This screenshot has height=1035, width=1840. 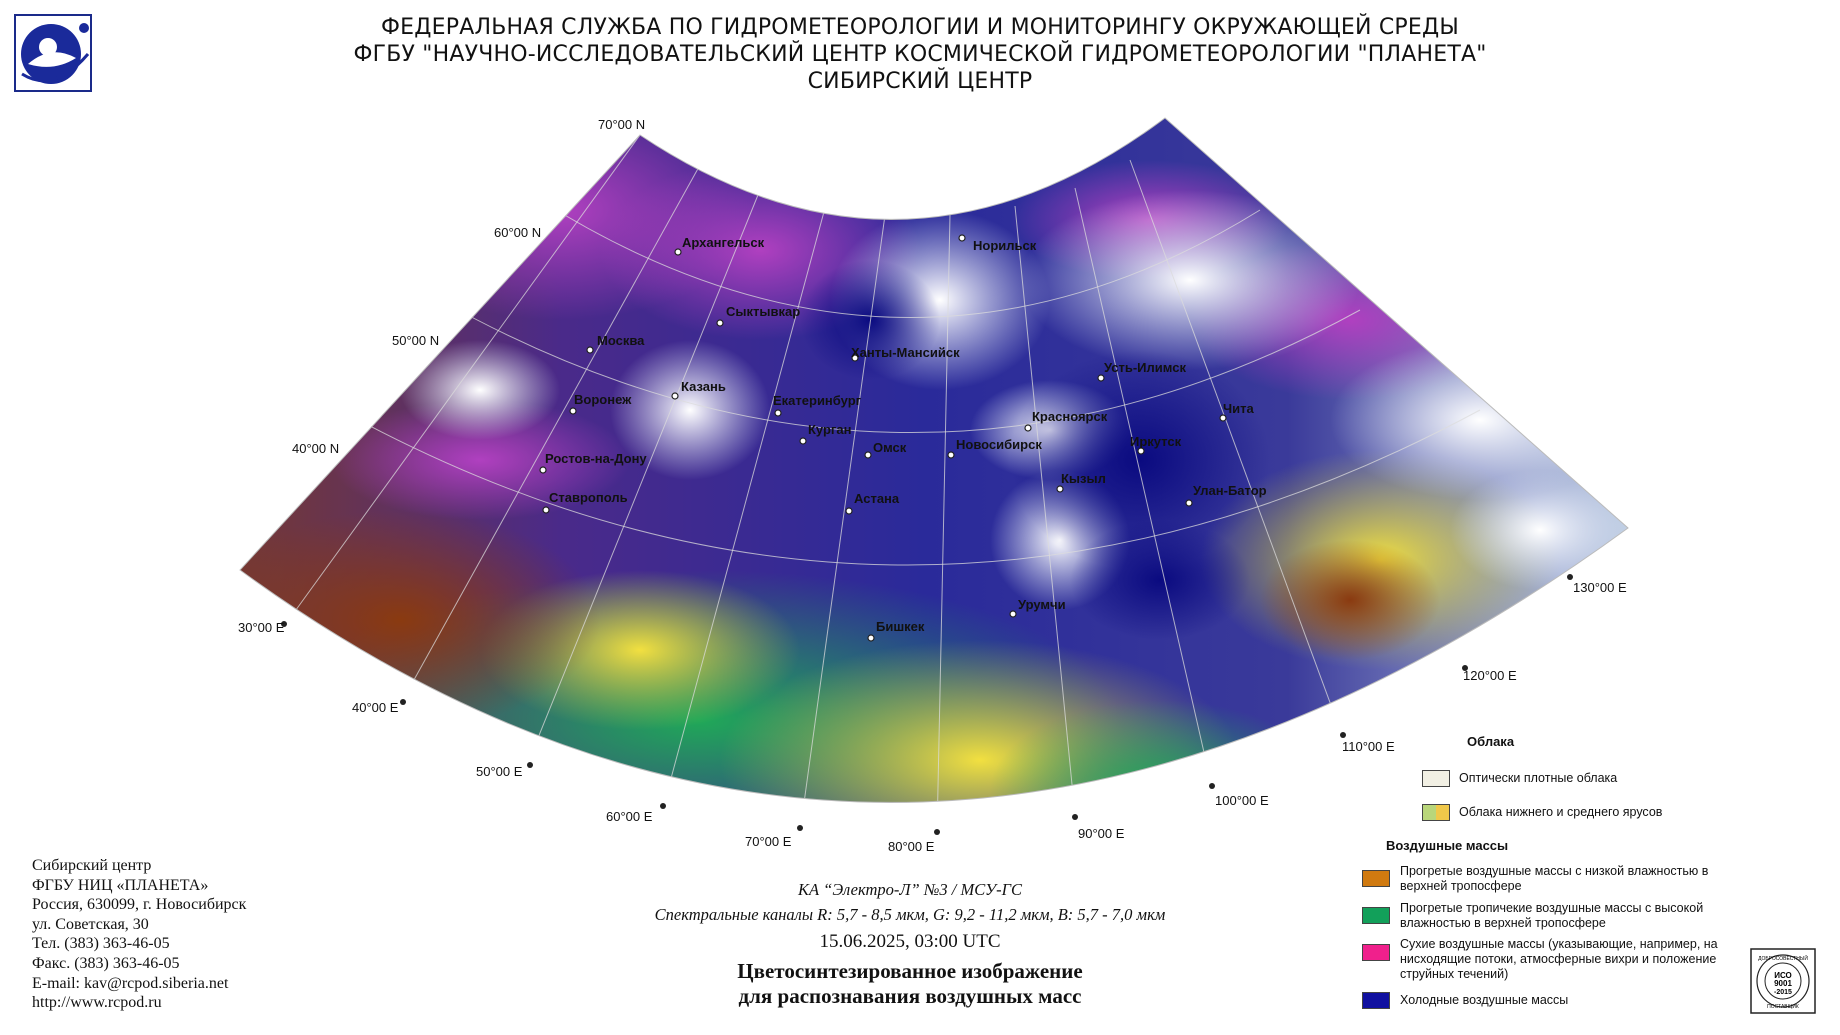 What do you see at coordinates (1145, 367) in the screenshot?
I see `city-label-ust-ilimsk: Усть-Илимск` at bounding box center [1145, 367].